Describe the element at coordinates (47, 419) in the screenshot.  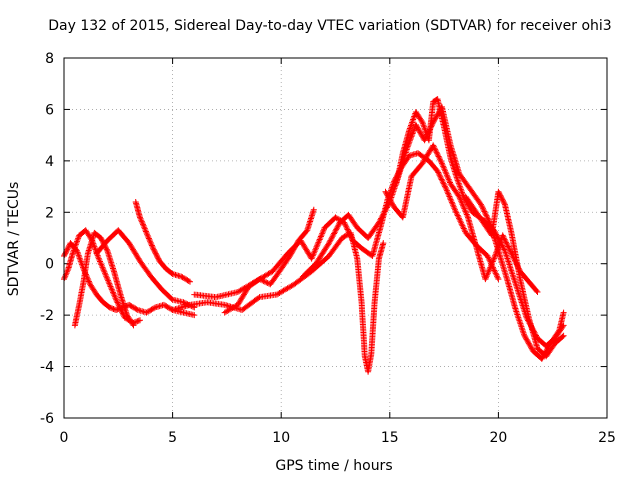
I see `y-tick-label: -6` at that location.